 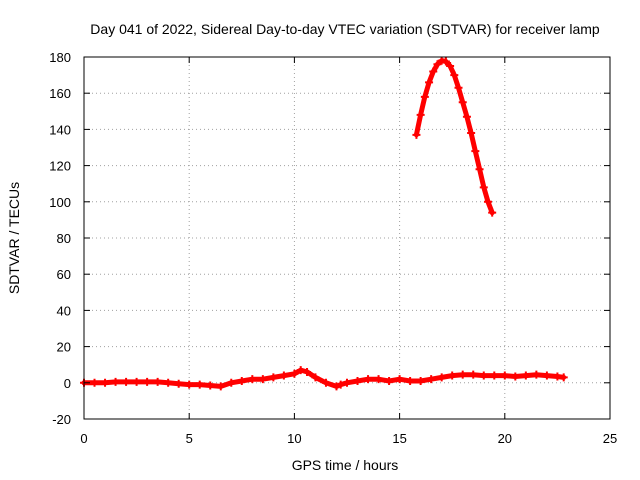 What do you see at coordinates (64, 238) in the screenshot?
I see `y-tick-label: 80` at bounding box center [64, 238].